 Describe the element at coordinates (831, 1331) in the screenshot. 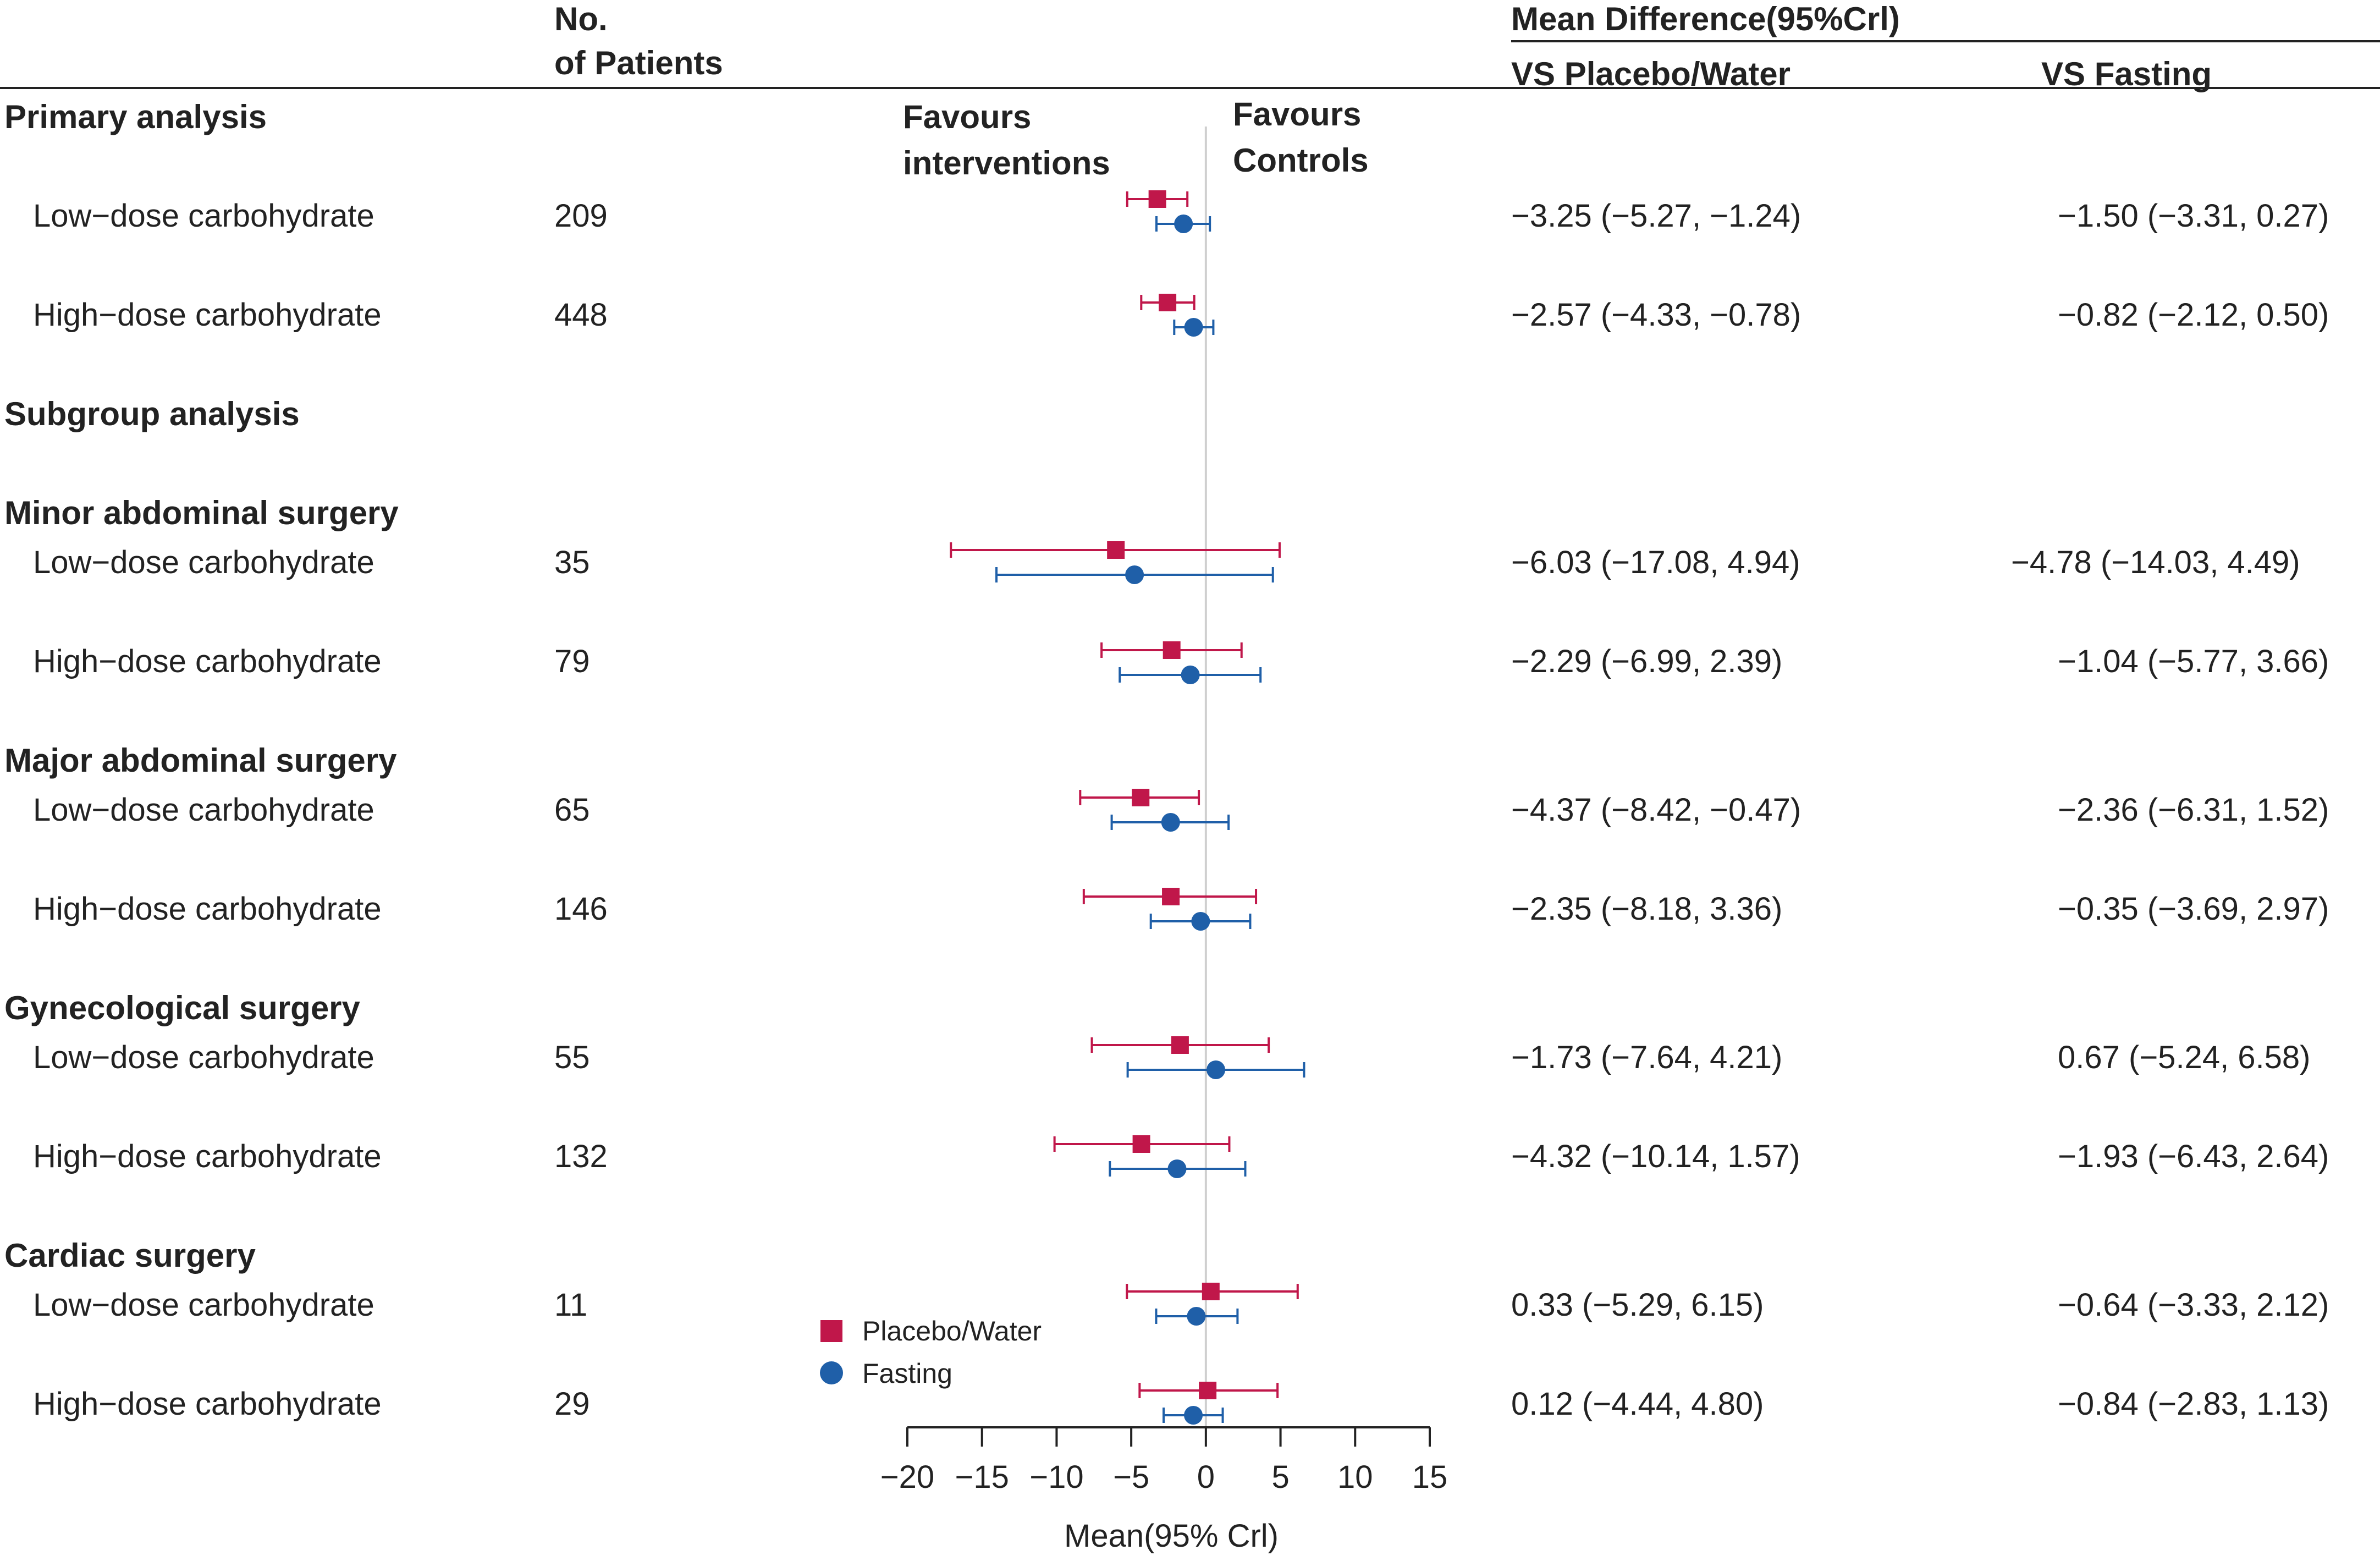

I see `legend-placebo-marker` at that location.